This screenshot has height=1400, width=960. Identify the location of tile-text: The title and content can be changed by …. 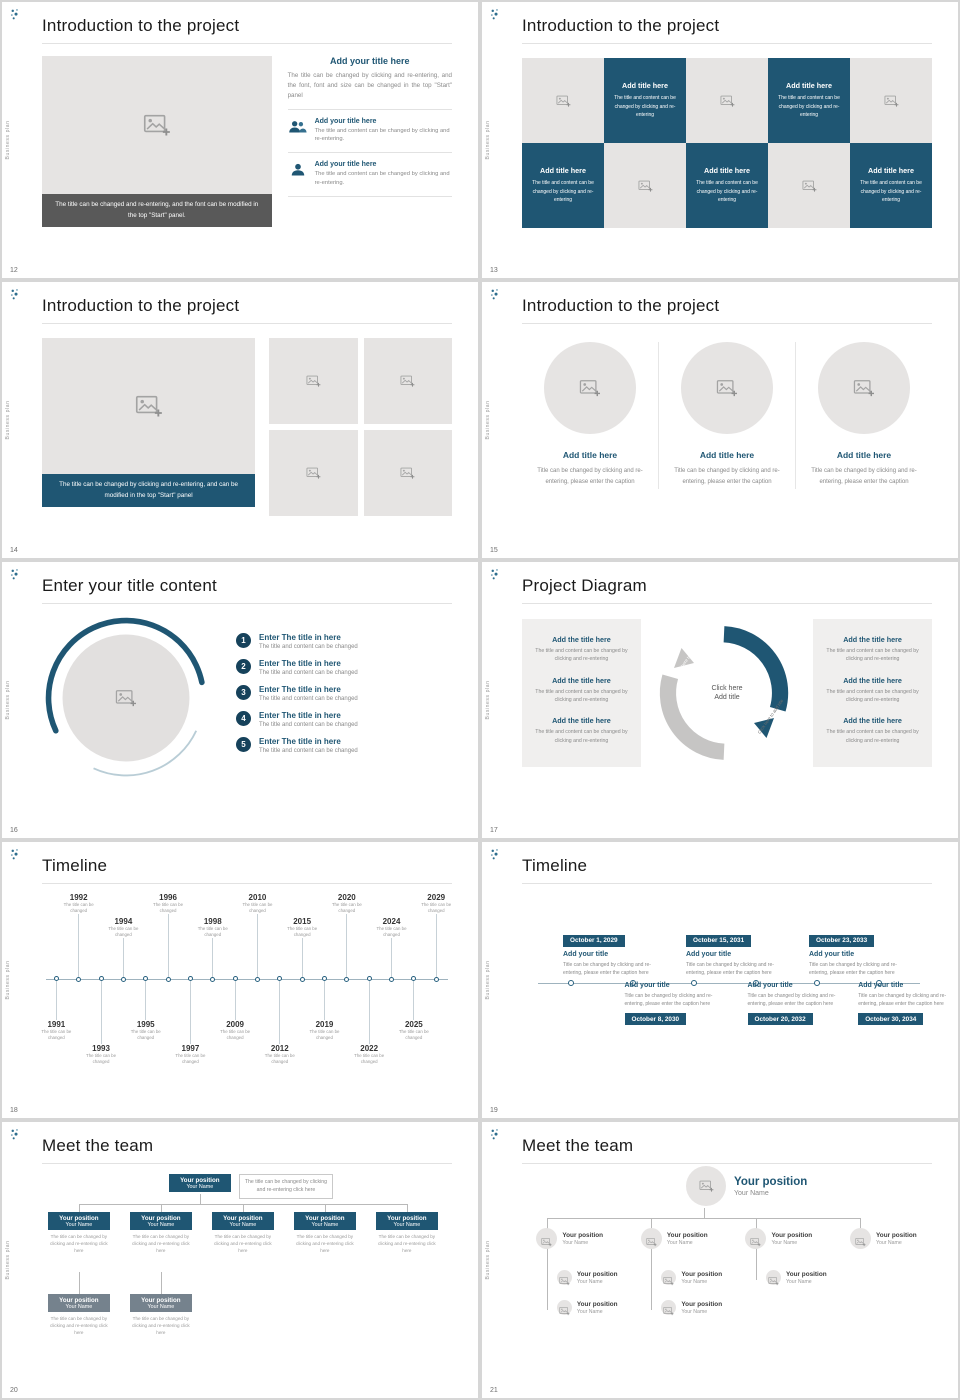
(891, 192).